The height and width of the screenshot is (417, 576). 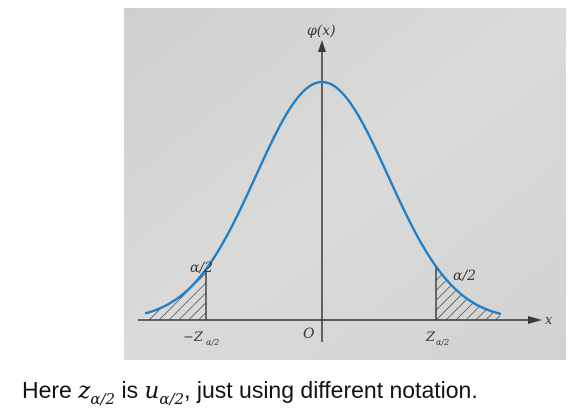 I want to click on u-symbol: u, so click(x=152, y=391).